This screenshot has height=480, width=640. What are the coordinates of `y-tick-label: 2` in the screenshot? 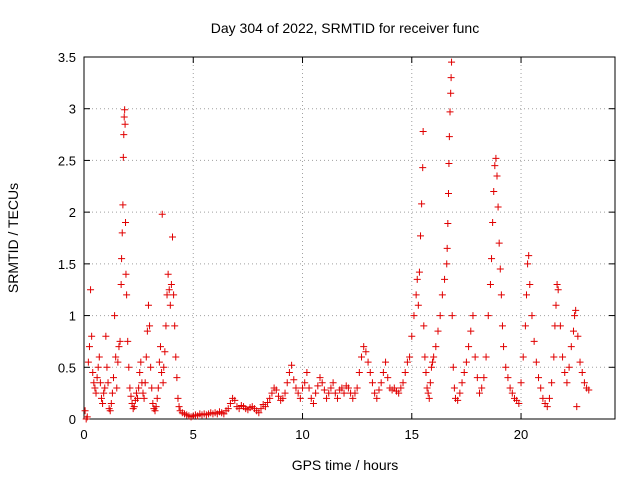 It's located at (72, 212).